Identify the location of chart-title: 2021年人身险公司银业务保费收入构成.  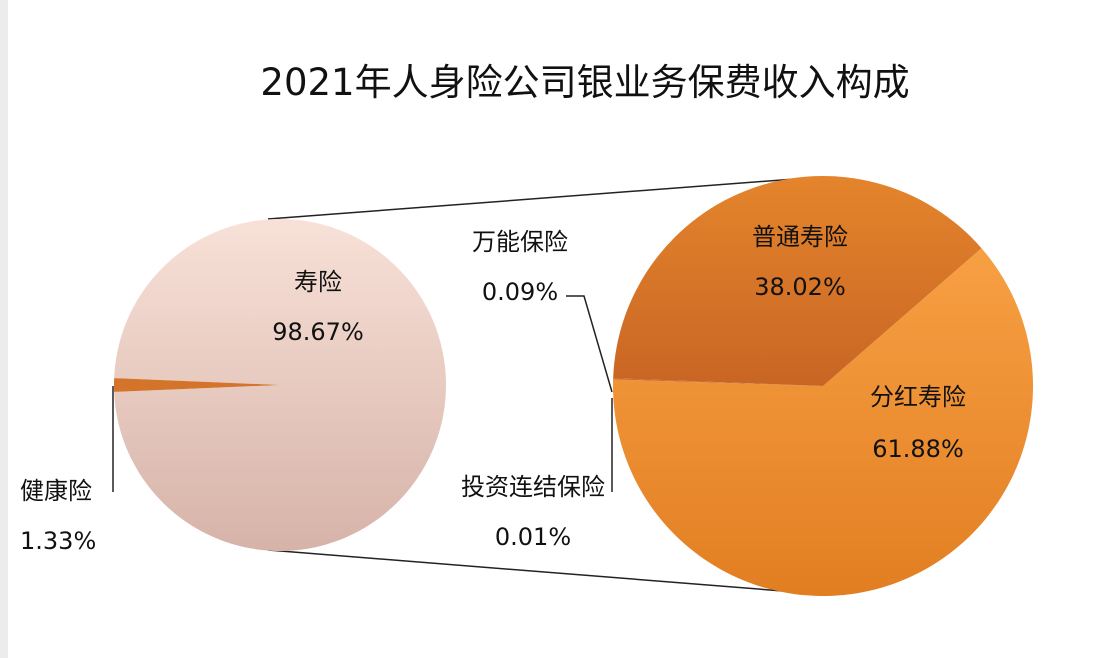
(584, 82).